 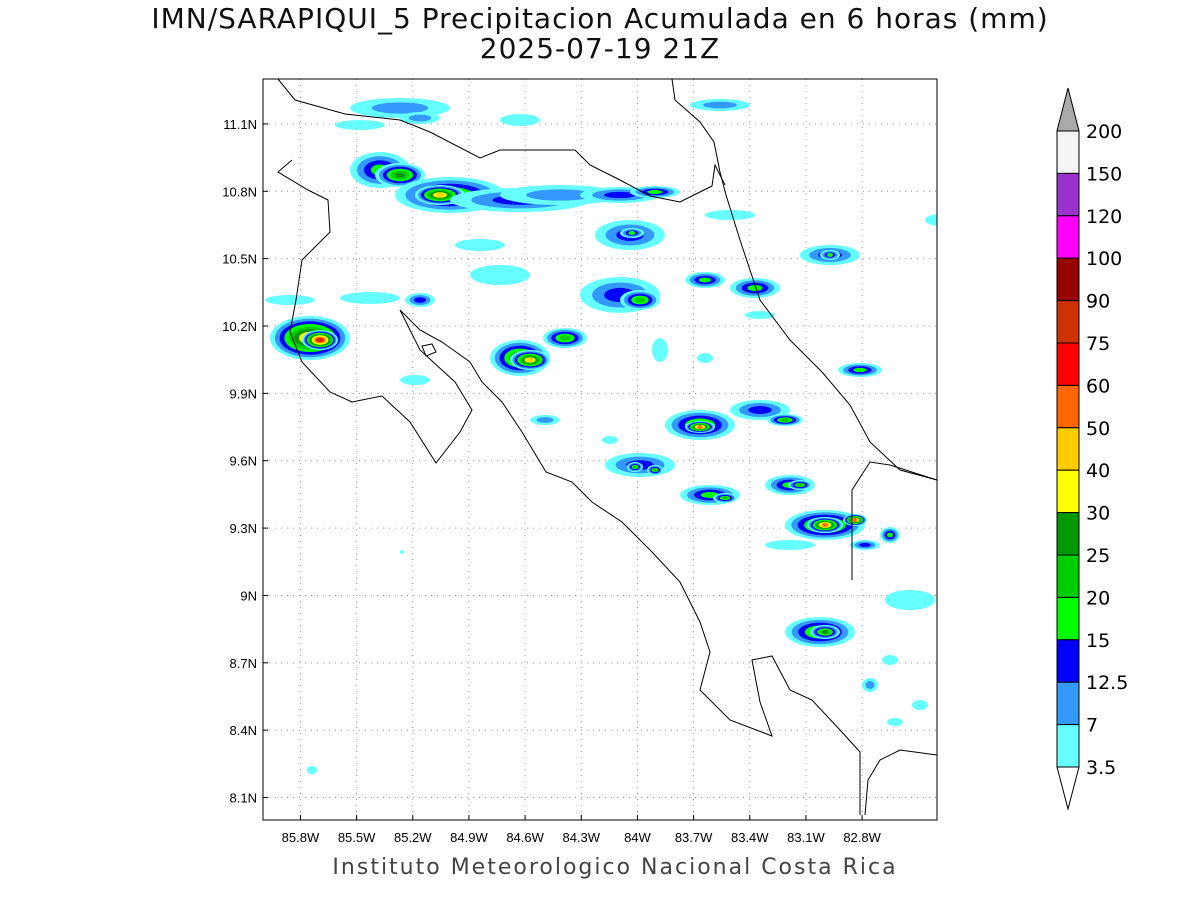 What do you see at coordinates (357, 837) in the screenshot?
I see `lon-tick-label: 85.5W` at bounding box center [357, 837].